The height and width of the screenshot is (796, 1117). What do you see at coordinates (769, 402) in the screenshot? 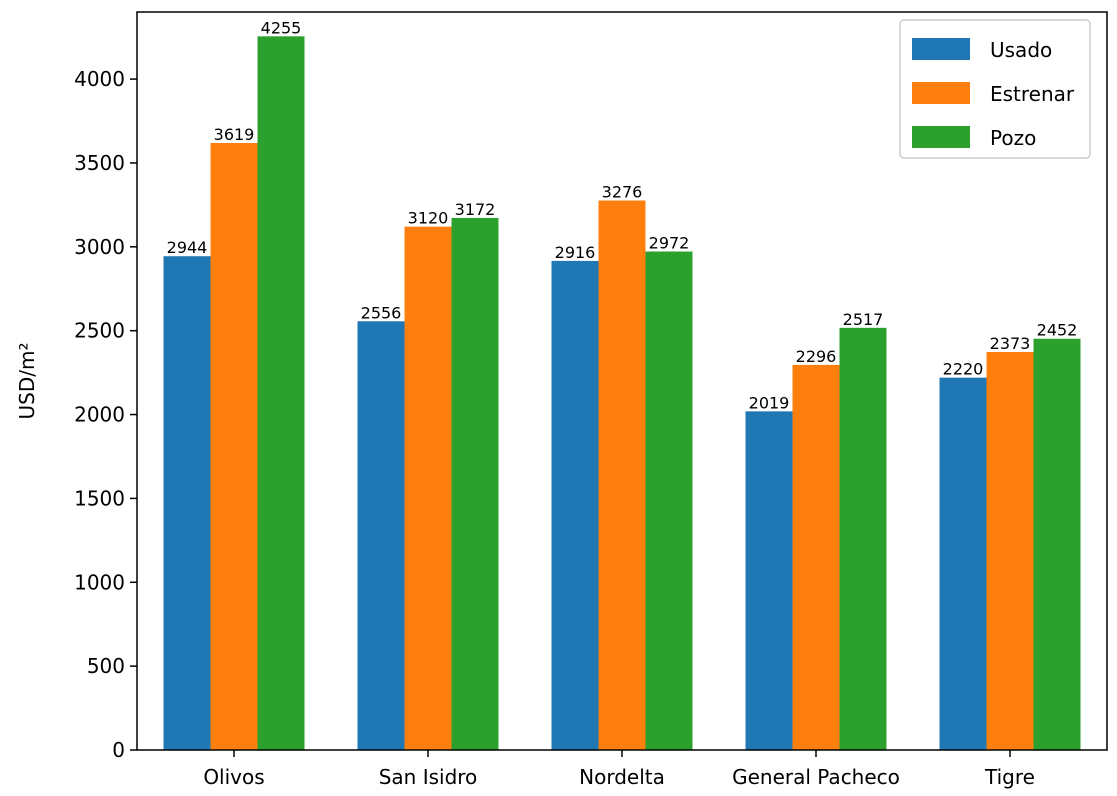
I see `bar-value-label: 2019` at bounding box center [769, 402].